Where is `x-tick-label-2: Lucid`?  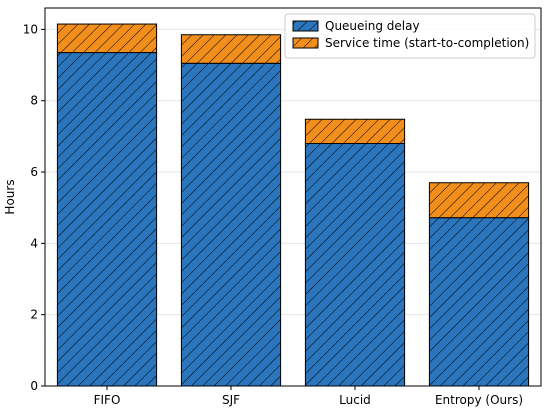 x-tick-label-2: Lucid is located at coordinates (355, 400).